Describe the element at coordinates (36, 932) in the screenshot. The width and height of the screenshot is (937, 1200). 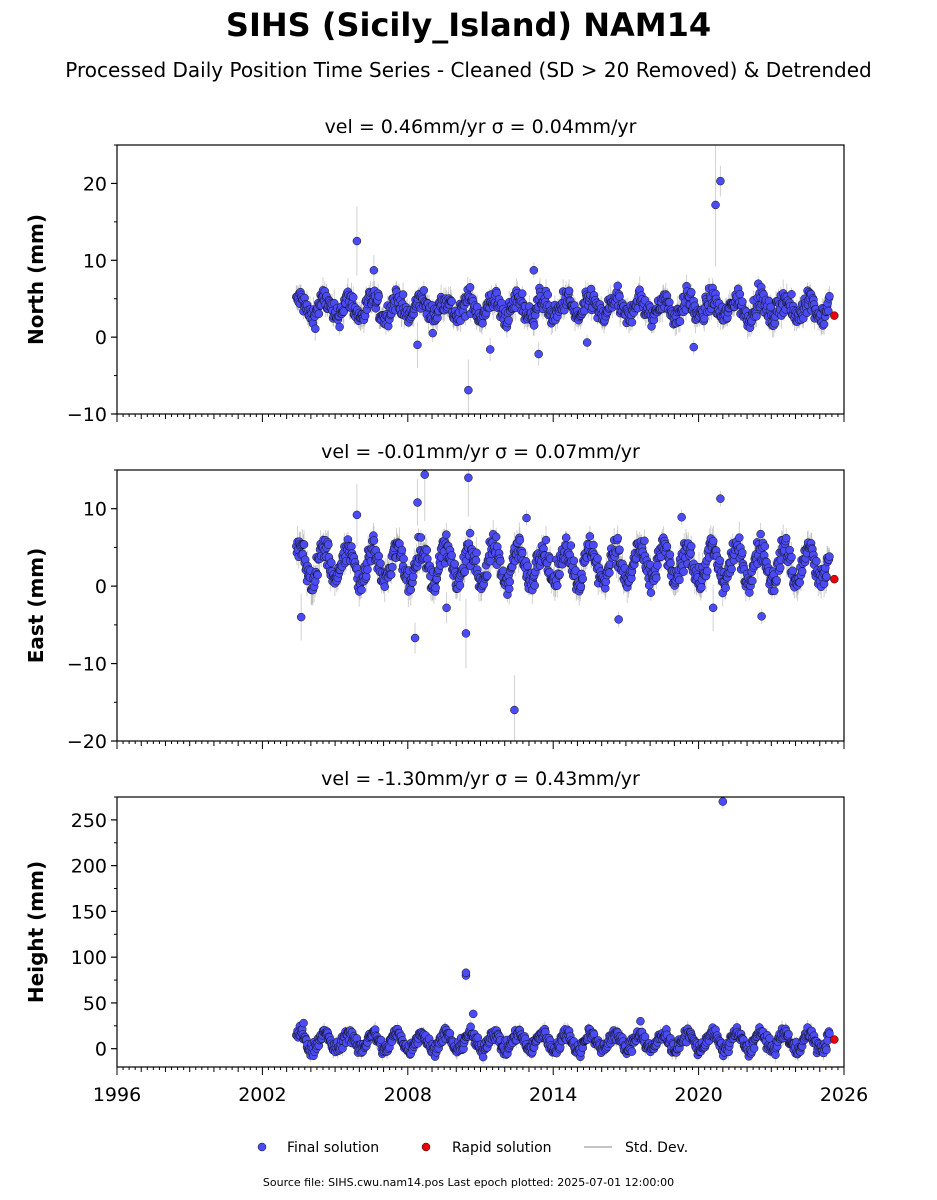
I see `y-axis-label: Height (mm)` at that location.